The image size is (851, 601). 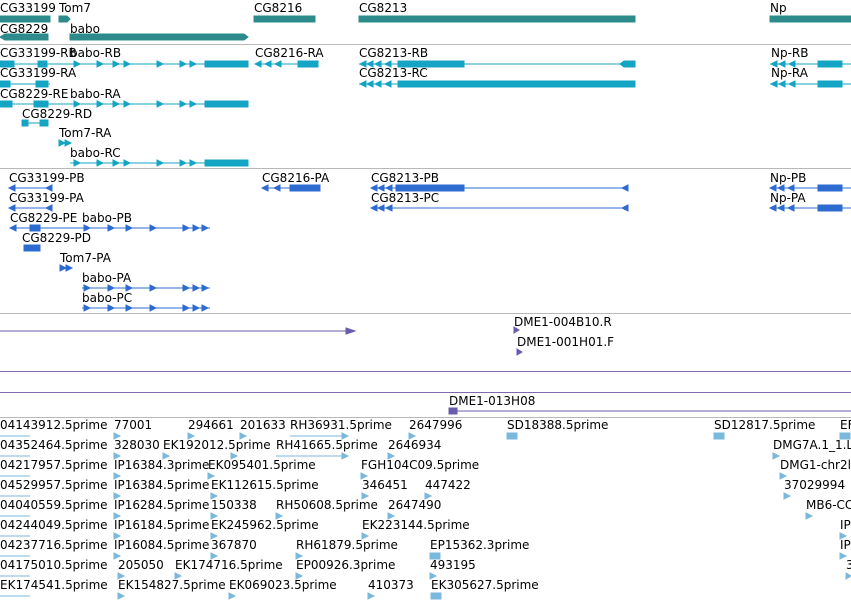 What do you see at coordinates (265, 485) in the screenshot?
I see `est-label: EK112615.5prime` at bounding box center [265, 485].